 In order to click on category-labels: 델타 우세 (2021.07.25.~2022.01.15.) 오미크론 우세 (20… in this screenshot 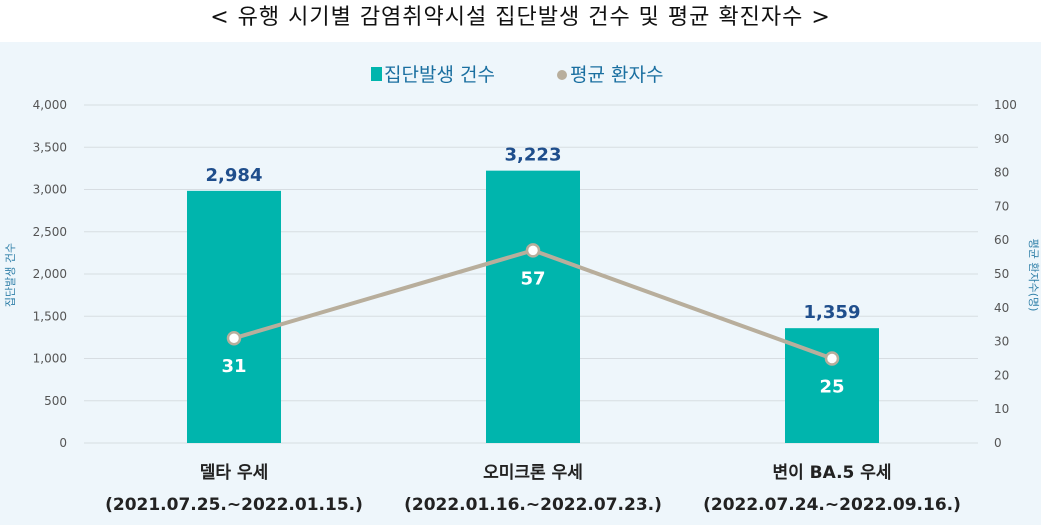, I will do `click(533, 488)`.